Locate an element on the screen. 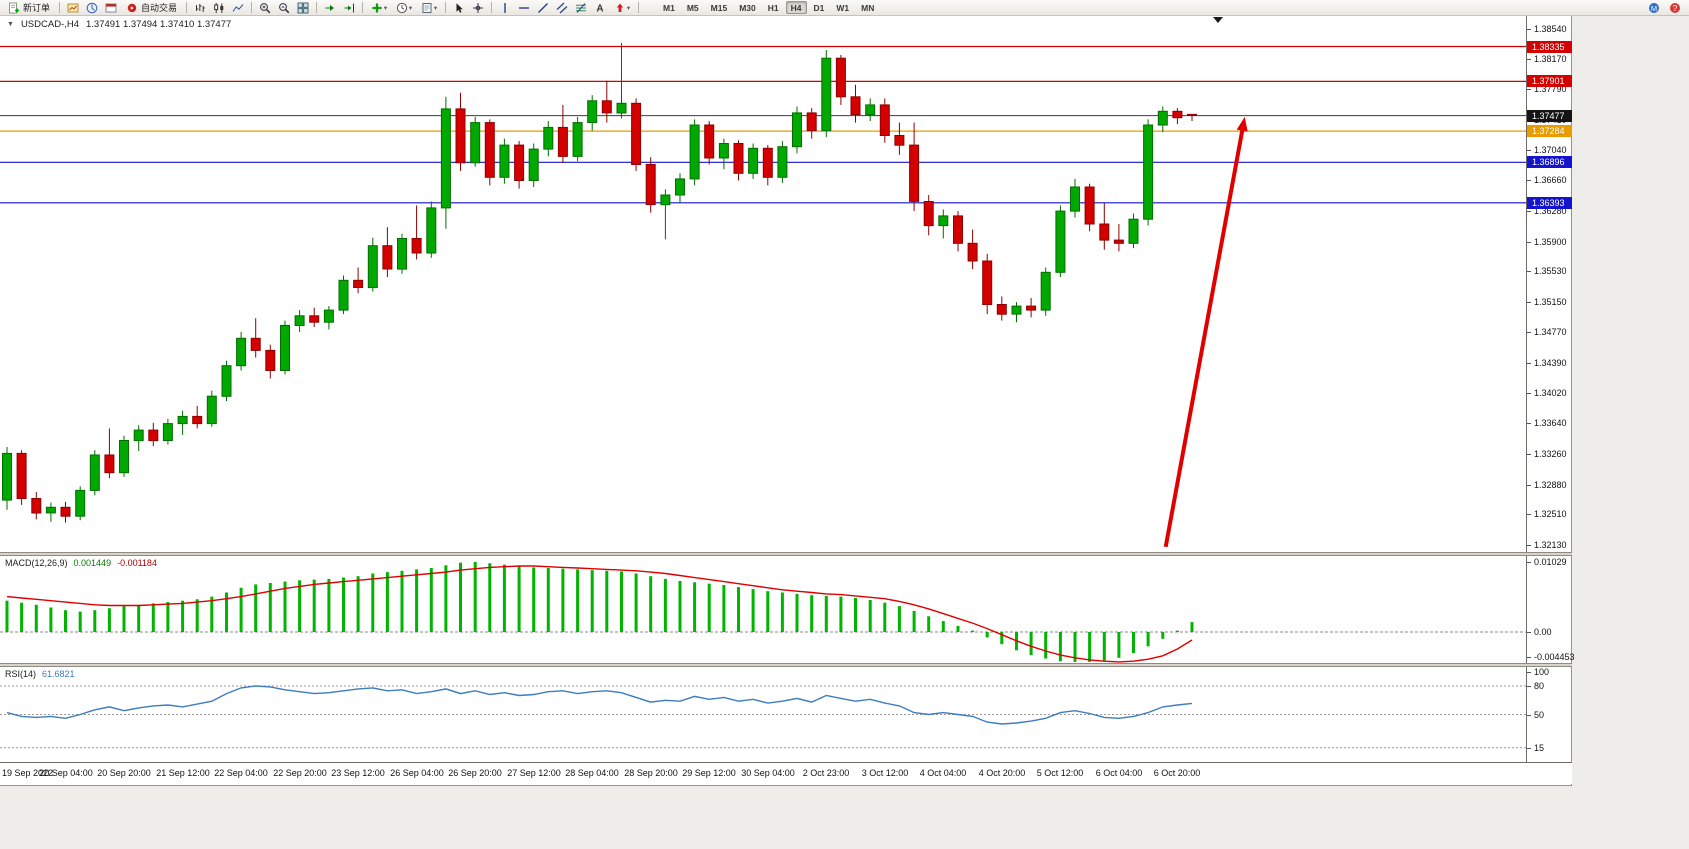 The height and width of the screenshot is (849, 1689). draw-horizontal-line-button is located at coordinates (524, 8).